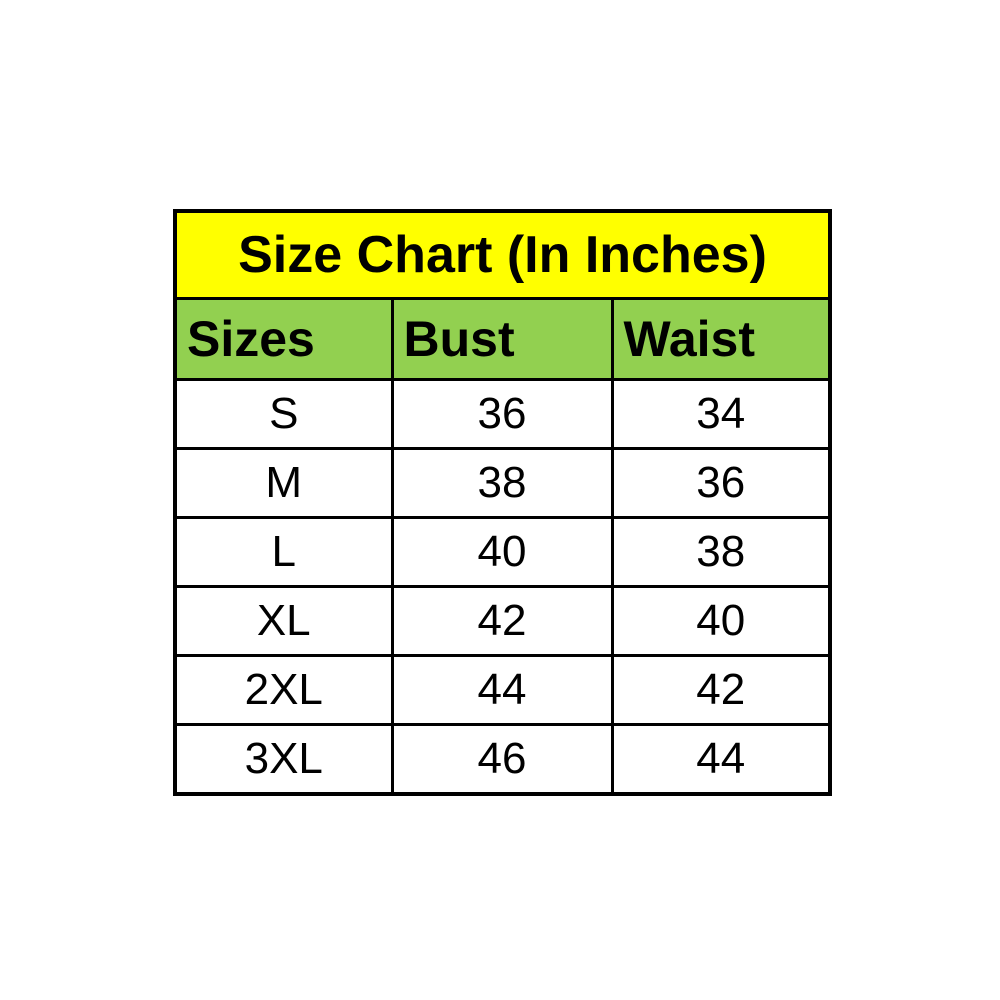 Image resolution: width=1000 pixels, height=1000 pixels. I want to click on waist-cell: 38, so click(721, 552).